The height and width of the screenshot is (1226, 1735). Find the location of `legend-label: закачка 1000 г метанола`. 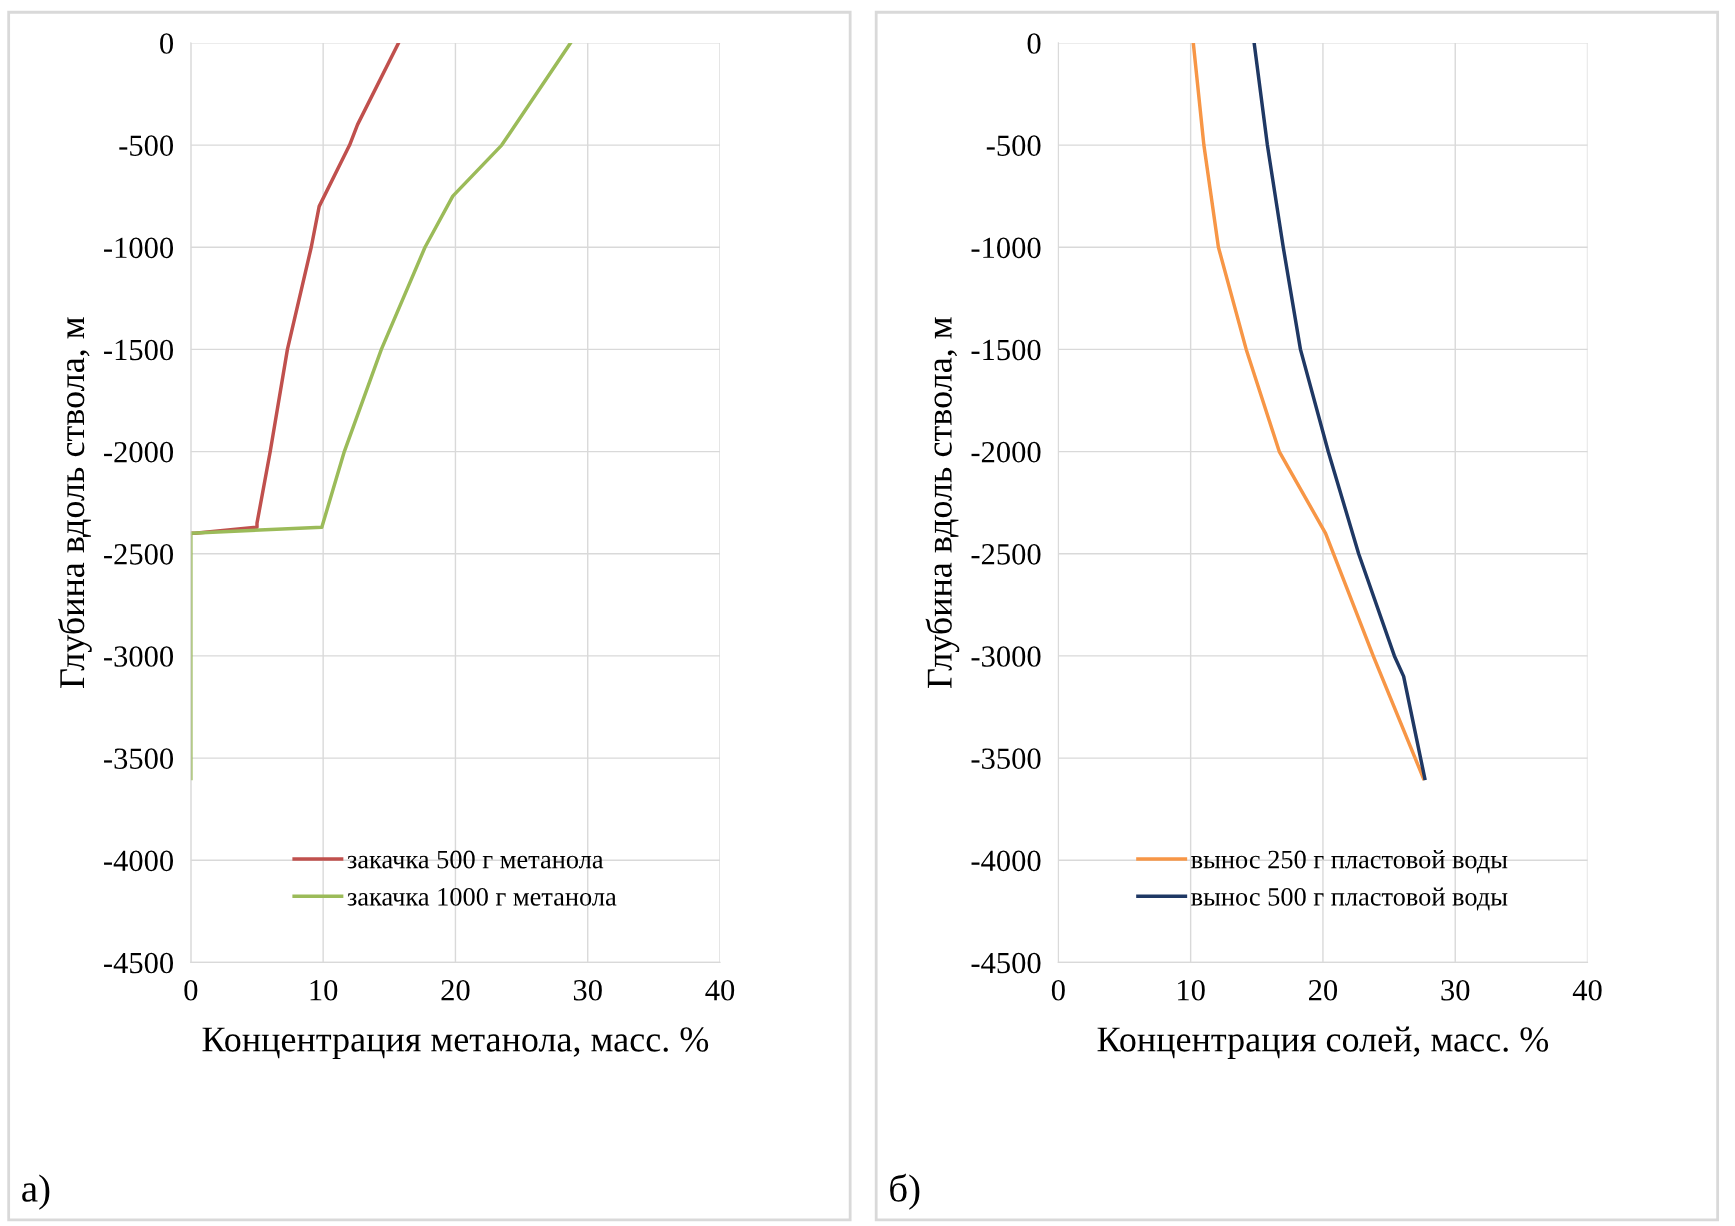

legend-label: закачка 1000 г метанола is located at coordinates (482, 896).